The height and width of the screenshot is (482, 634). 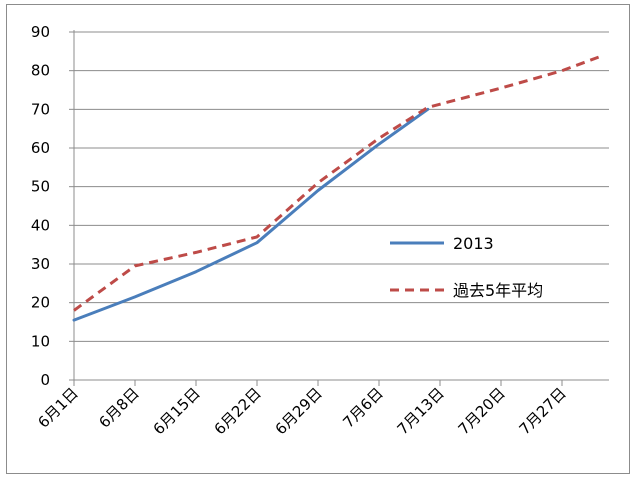 What do you see at coordinates (362, 407) in the screenshot?
I see `x-tick-label: 7月6日` at bounding box center [362, 407].